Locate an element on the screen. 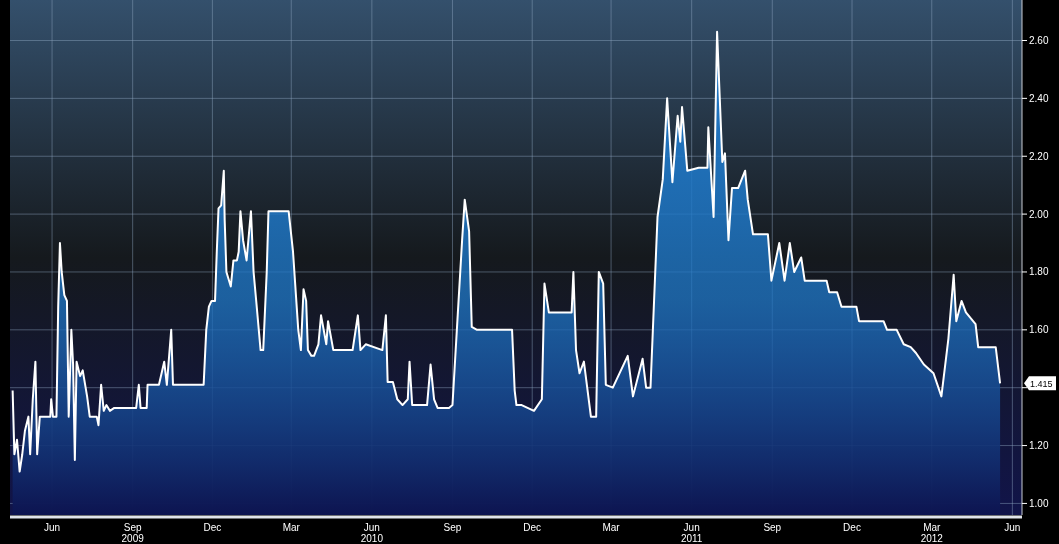  x-tick-label: Jun 2011 is located at coordinates (691, 533).